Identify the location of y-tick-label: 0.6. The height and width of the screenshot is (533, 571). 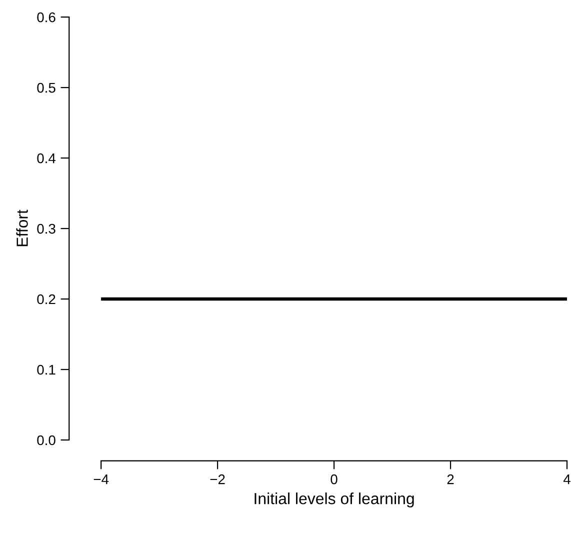
(46, 17).